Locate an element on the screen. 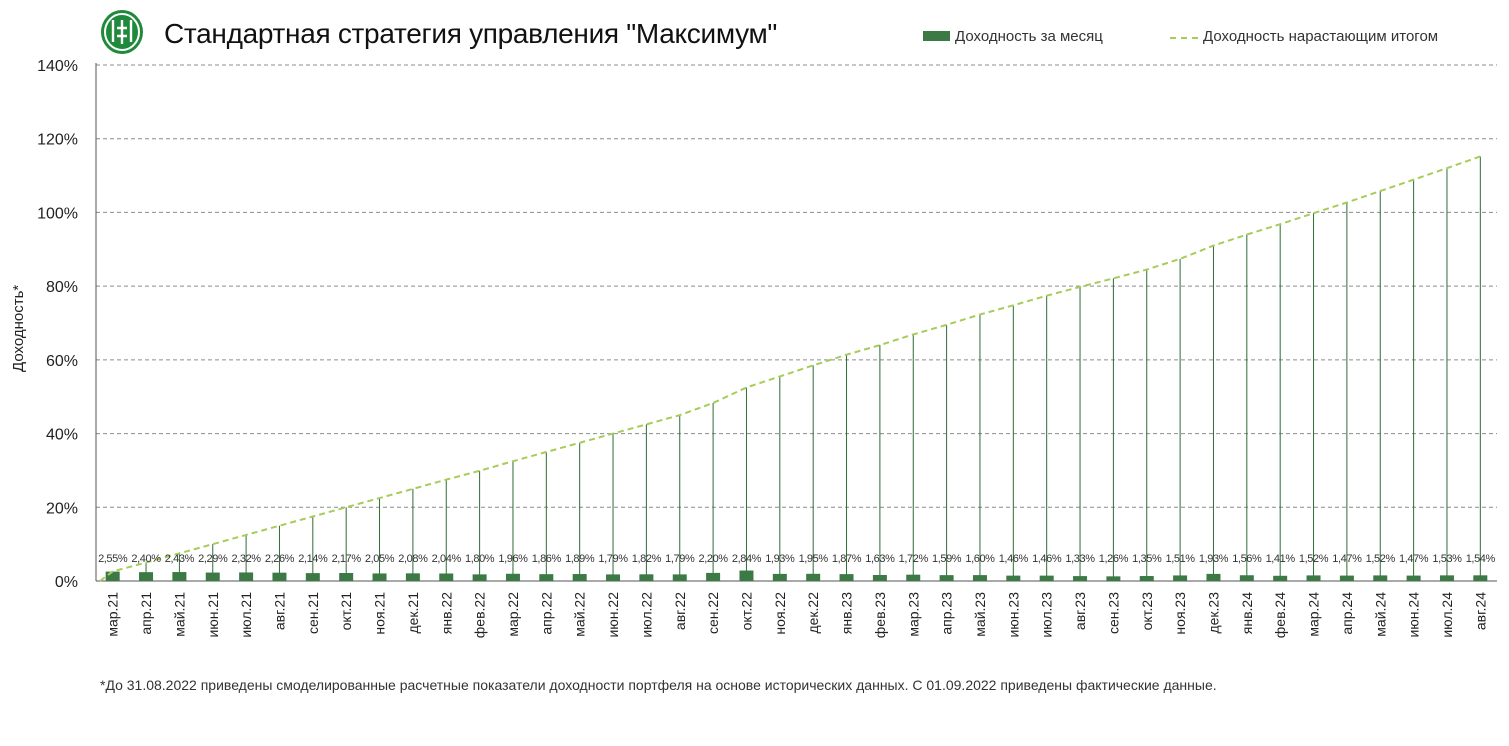 The width and height of the screenshot is (1509, 746). x-tick-label: июл.21 is located at coordinates (246, 615).